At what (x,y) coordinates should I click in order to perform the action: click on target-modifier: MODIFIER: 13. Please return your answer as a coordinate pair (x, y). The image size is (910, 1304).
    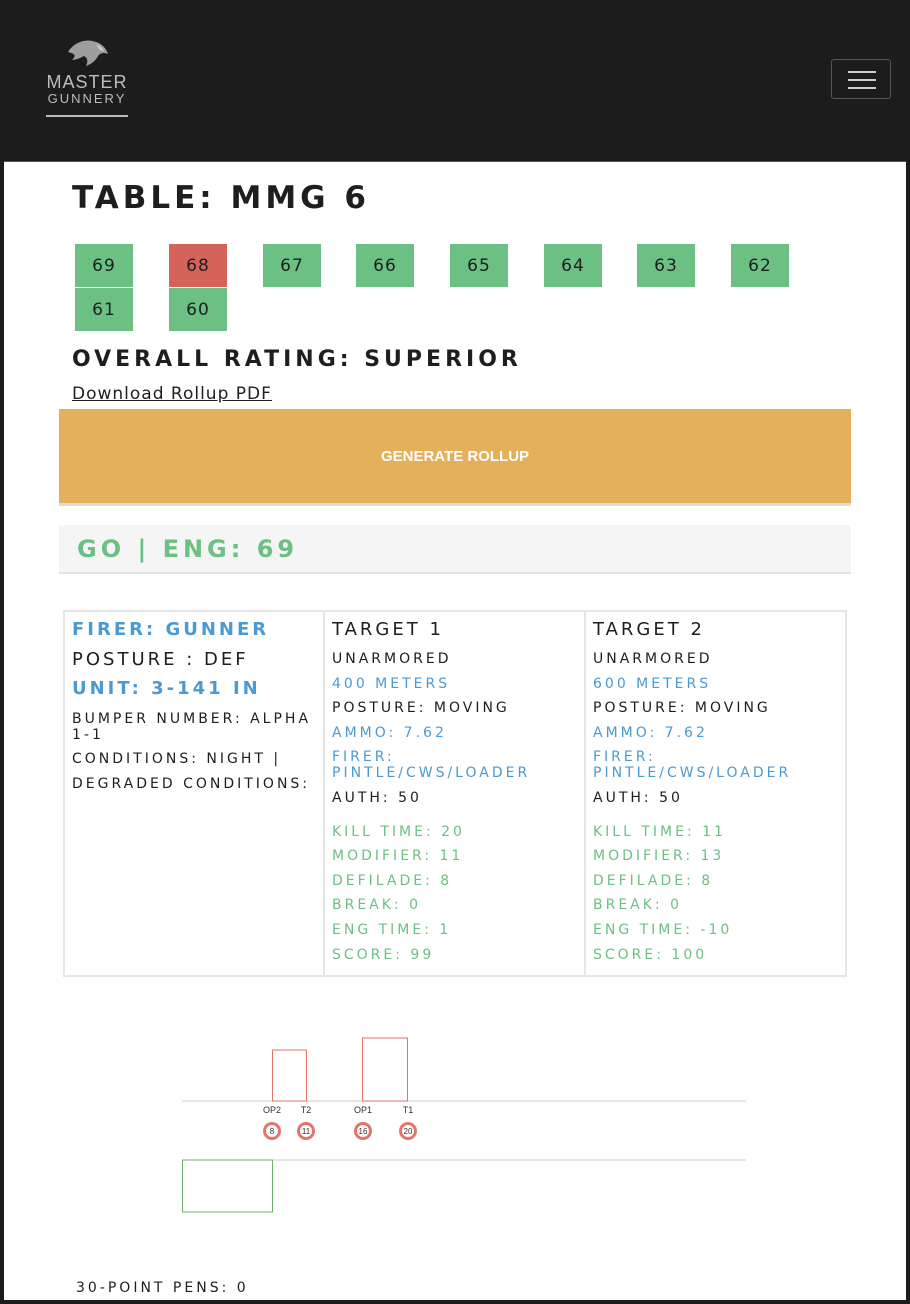
    Looking at the image, I should click on (659, 856).